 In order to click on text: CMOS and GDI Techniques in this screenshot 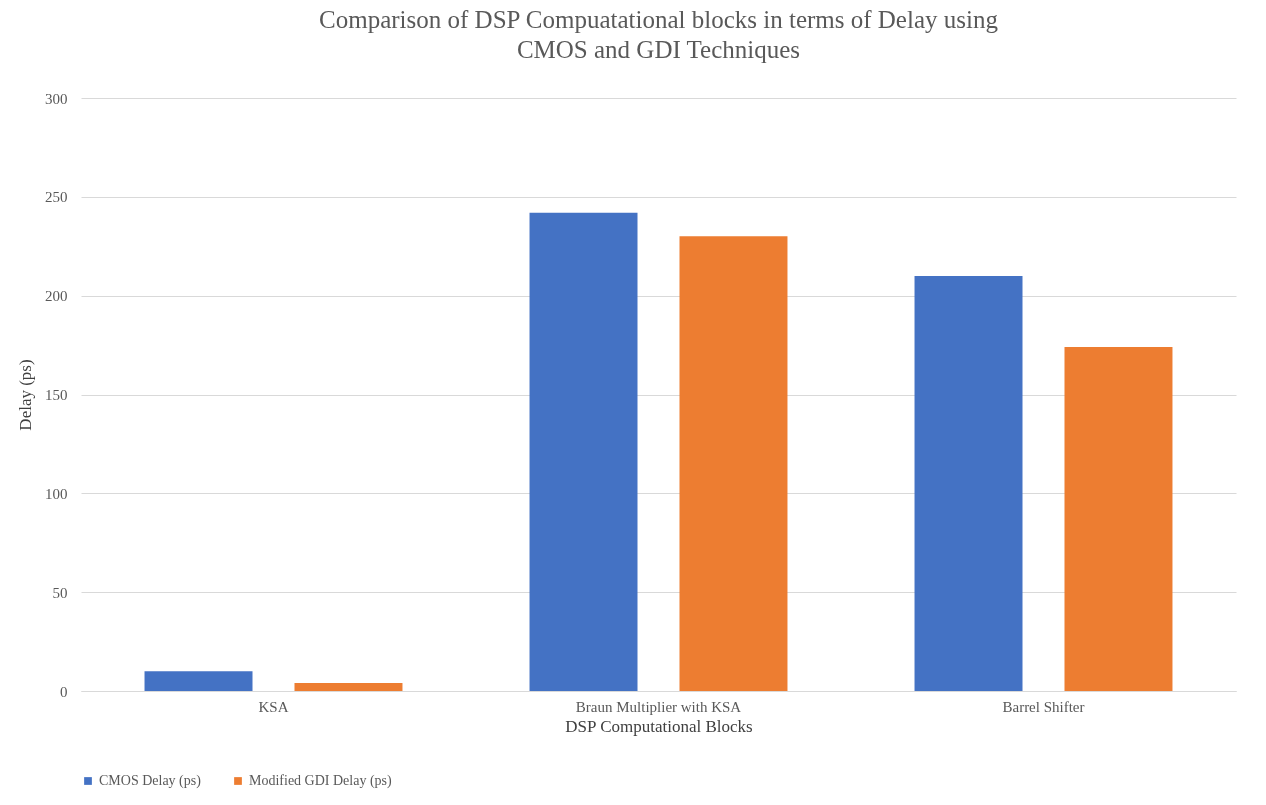, I will do `click(658, 49)`.